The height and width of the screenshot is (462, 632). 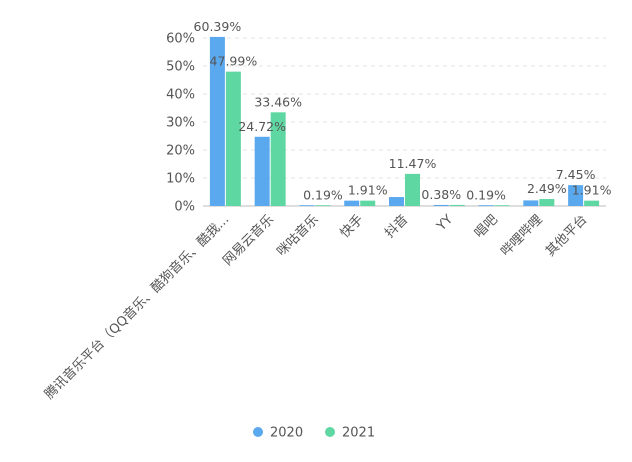 What do you see at coordinates (278, 101) in the screenshot?
I see `data-label-2021-1: 33.46%` at bounding box center [278, 101].